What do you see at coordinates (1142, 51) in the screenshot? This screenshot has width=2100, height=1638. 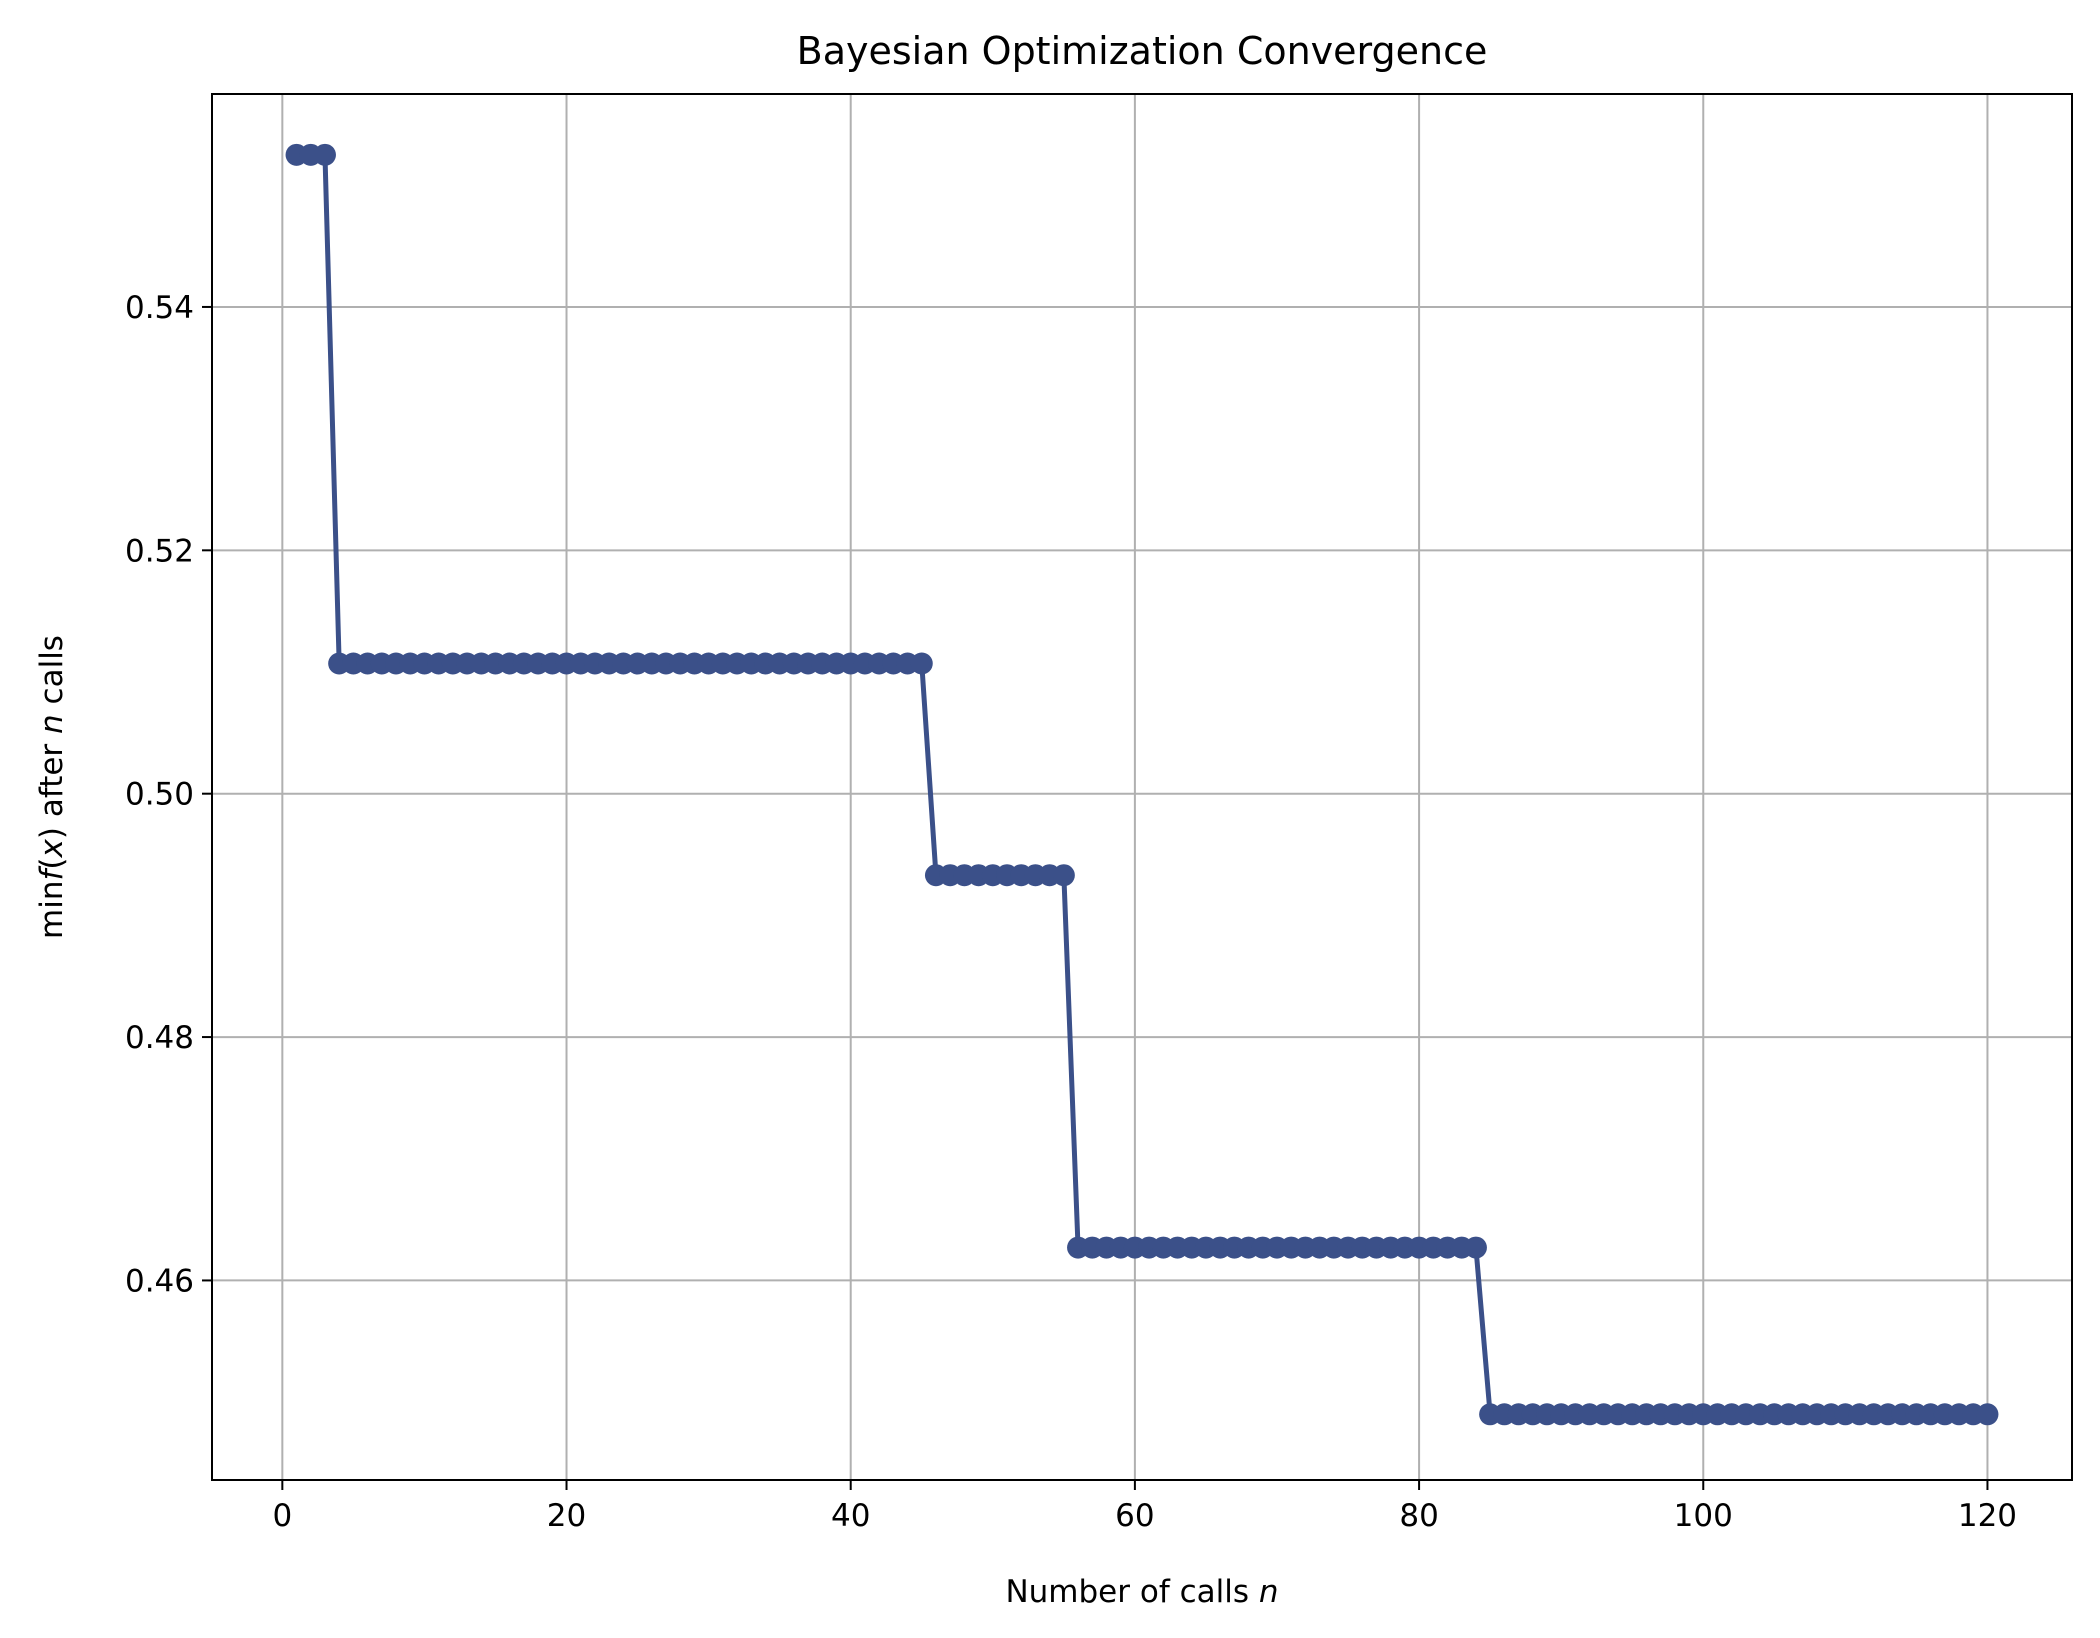 I see `chart-title: Bayesian Optimization Convergence` at bounding box center [1142, 51].